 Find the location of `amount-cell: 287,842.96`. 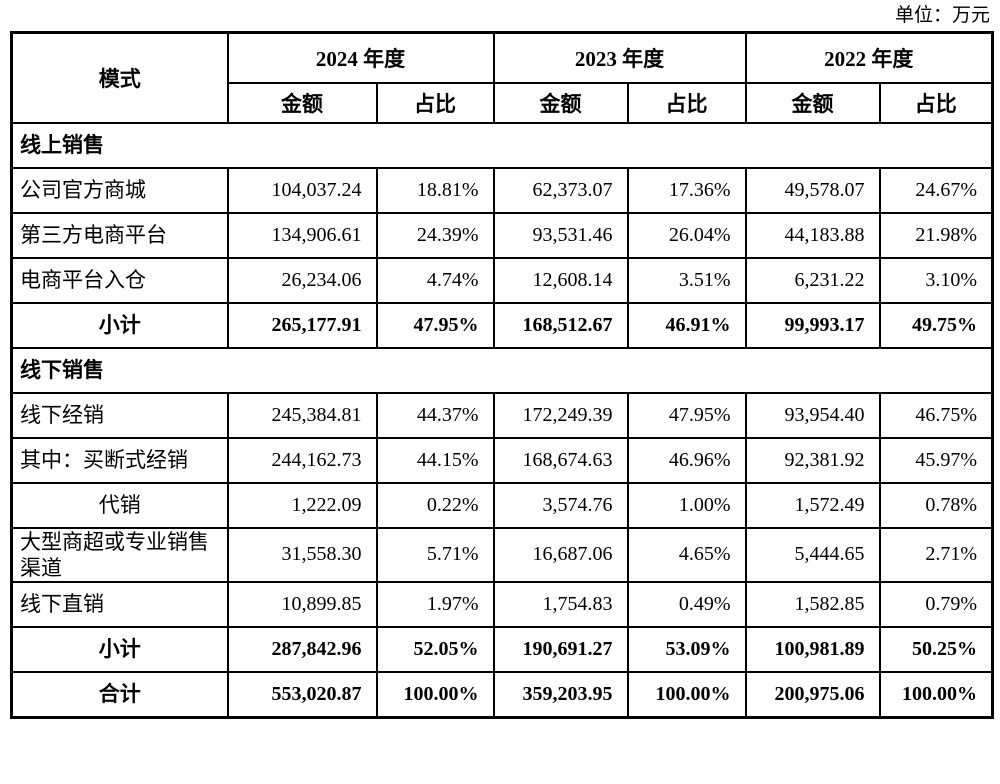

amount-cell: 287,842.96 is located at coordinates (302, 649).